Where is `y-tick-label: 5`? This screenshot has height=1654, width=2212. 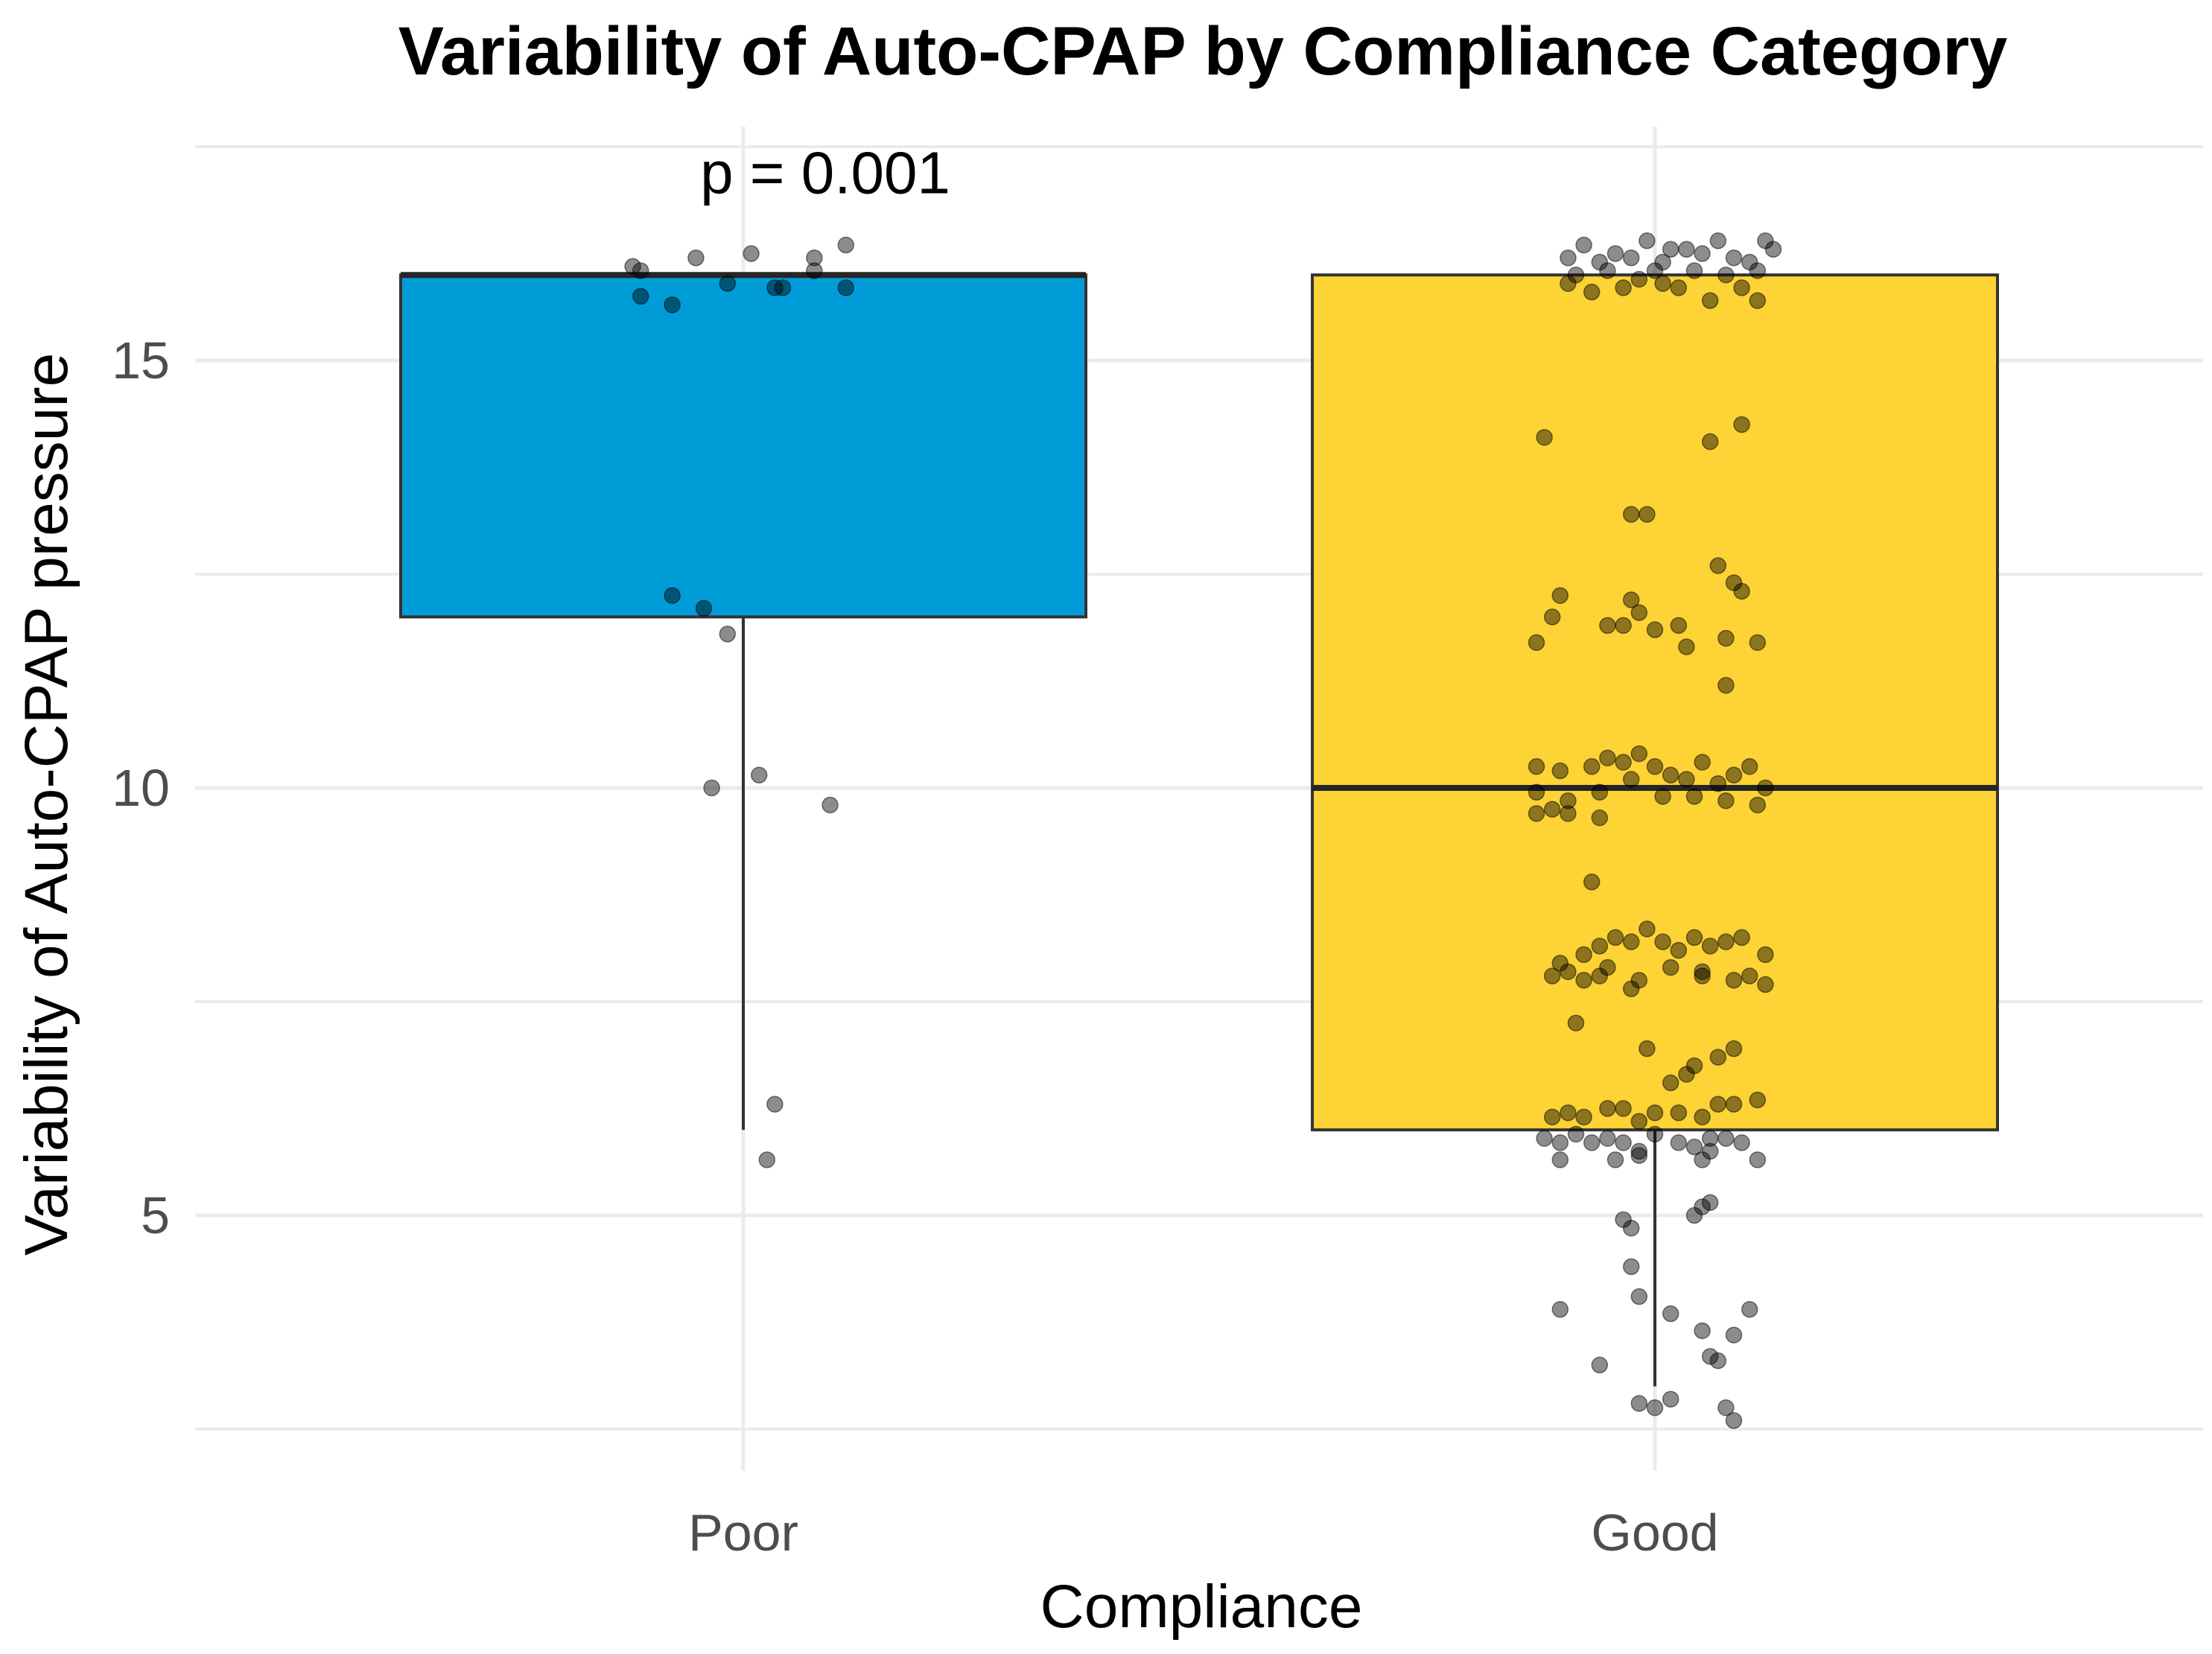 y-tick-label: 5 is located at coordinates (155, 1215).